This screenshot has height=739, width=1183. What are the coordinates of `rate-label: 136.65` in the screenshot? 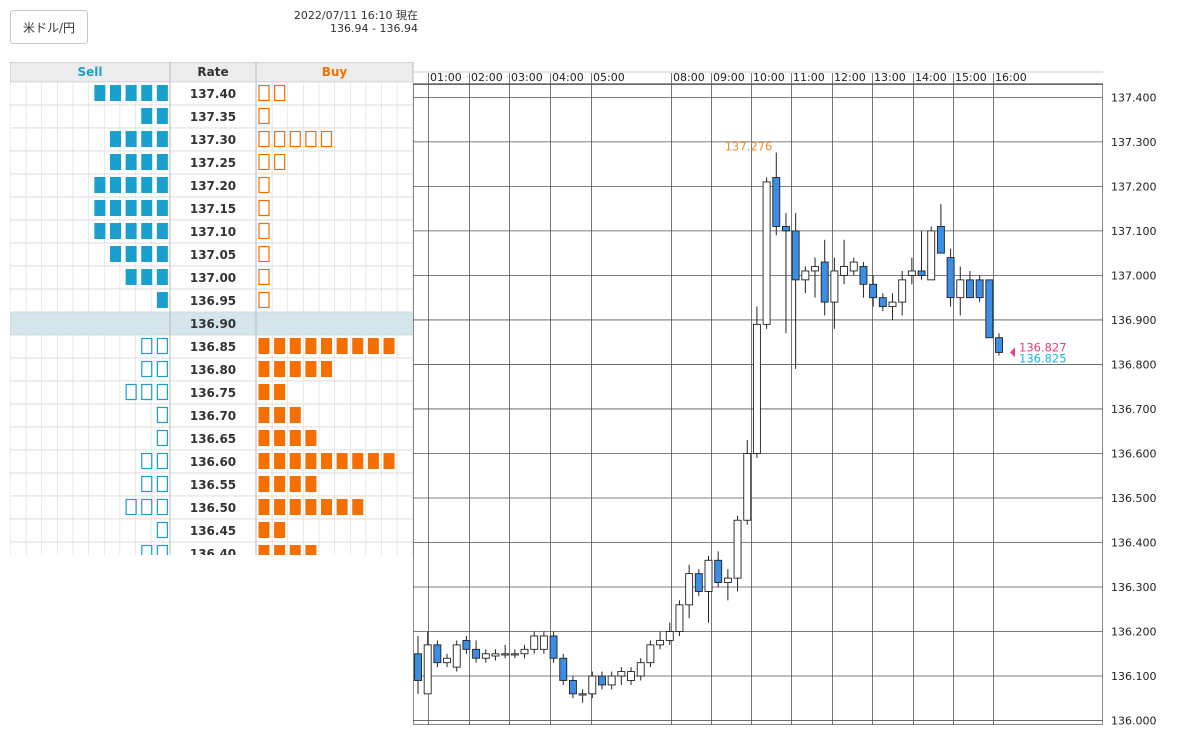 It's located at (213, 439).